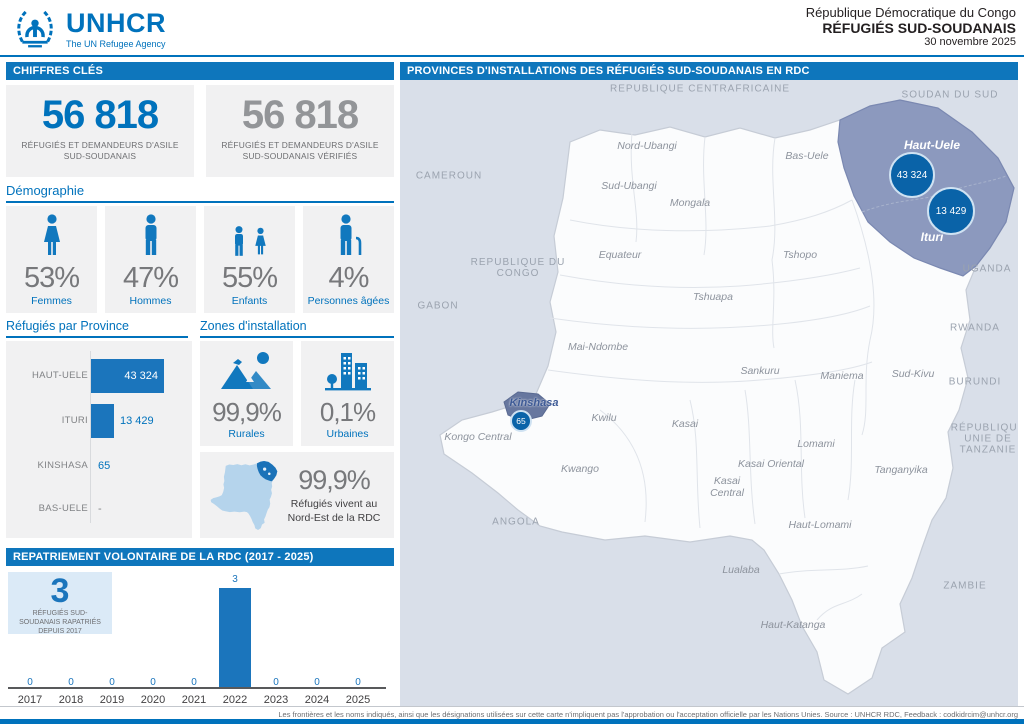  Describe the element at coordinates (816, 444) in the screenshot. I see `map-label-province: Lomami` at that location.